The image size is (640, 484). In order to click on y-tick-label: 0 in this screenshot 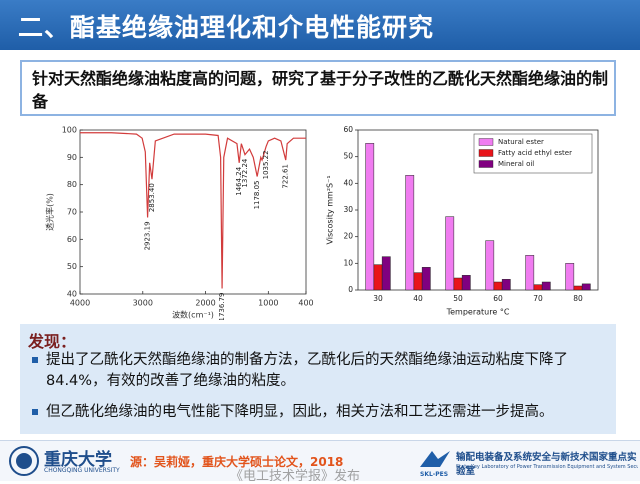, I will do `click(350, 289)`.